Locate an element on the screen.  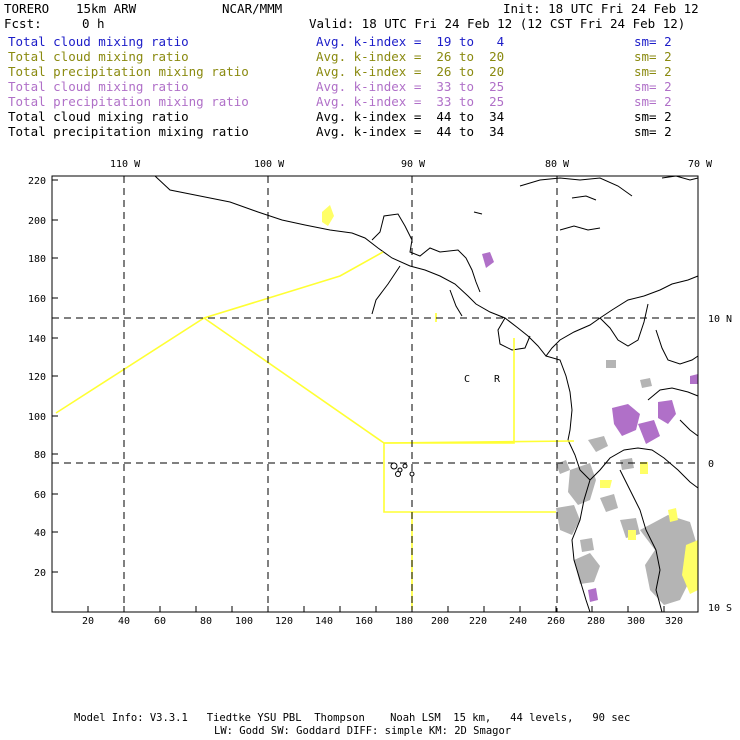
x-tick-label: 180 is located at coordinates (404, 621).